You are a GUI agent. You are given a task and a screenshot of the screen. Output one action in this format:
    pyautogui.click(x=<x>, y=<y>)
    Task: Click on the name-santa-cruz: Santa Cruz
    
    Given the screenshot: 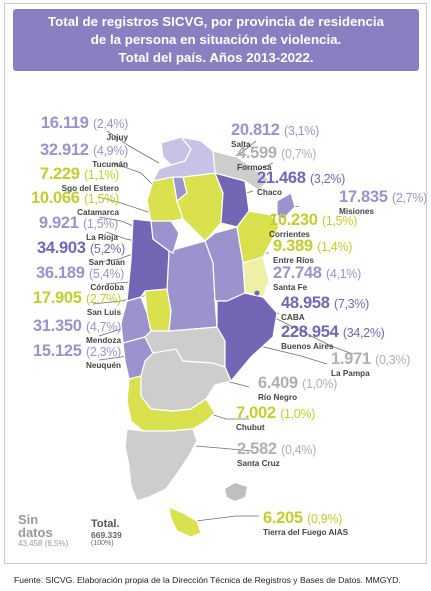 What is the action you would take?
    pyautogui.click(x=258, y=463)
    